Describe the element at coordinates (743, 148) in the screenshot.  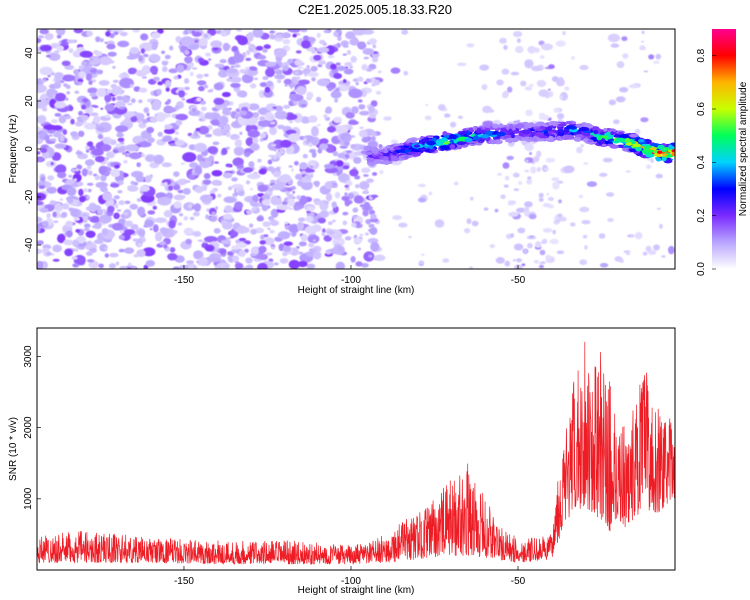
I see `colorbar-label: Normalized spectral amplitude` at that location.